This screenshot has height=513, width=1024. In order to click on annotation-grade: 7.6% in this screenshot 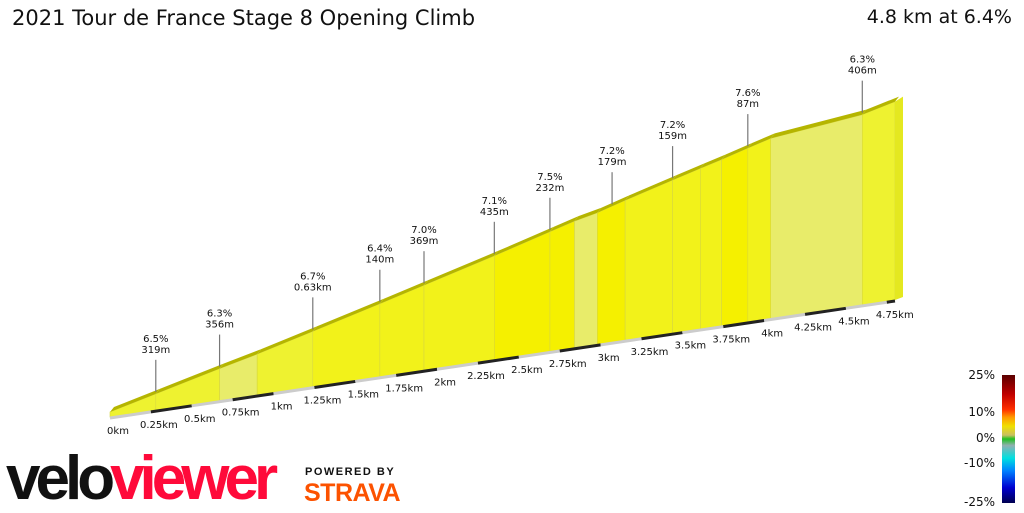, I will do `click(747, 93)`.